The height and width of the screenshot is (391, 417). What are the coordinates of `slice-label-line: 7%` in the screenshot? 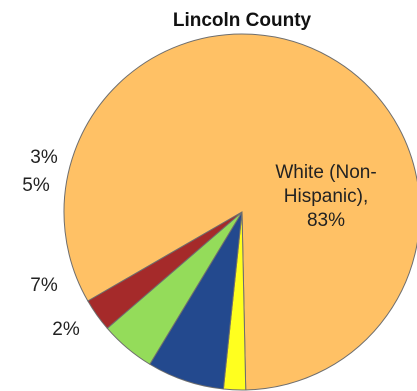 It's located at (44, 285).